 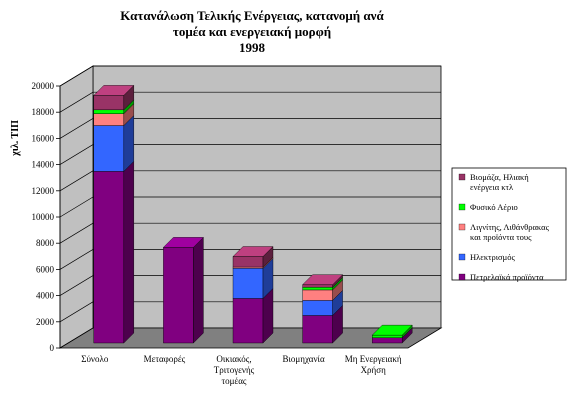 What do you see at coordinates (43, 112) in the screenshot?
I see `y-tick-label: 18000` at bounding box center [43, 112].